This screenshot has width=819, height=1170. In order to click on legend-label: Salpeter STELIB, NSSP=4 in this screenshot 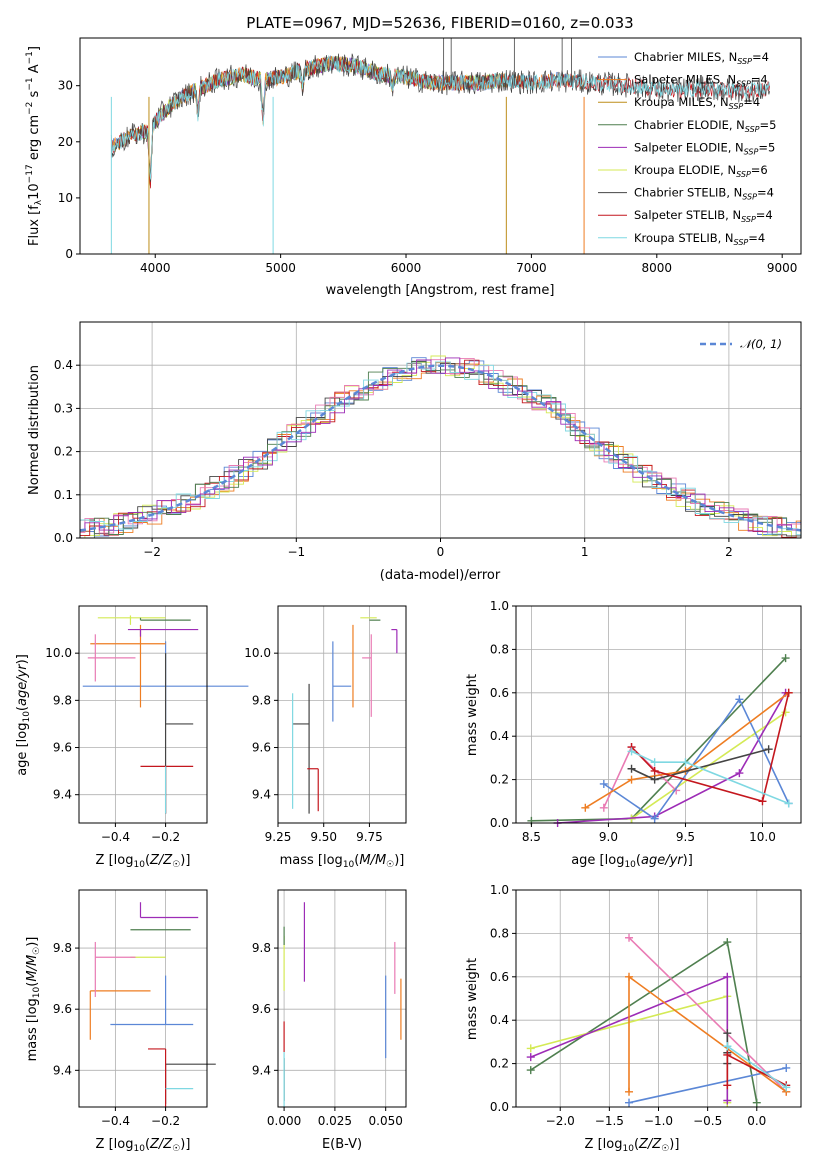, I will do `click(703, 216)`.